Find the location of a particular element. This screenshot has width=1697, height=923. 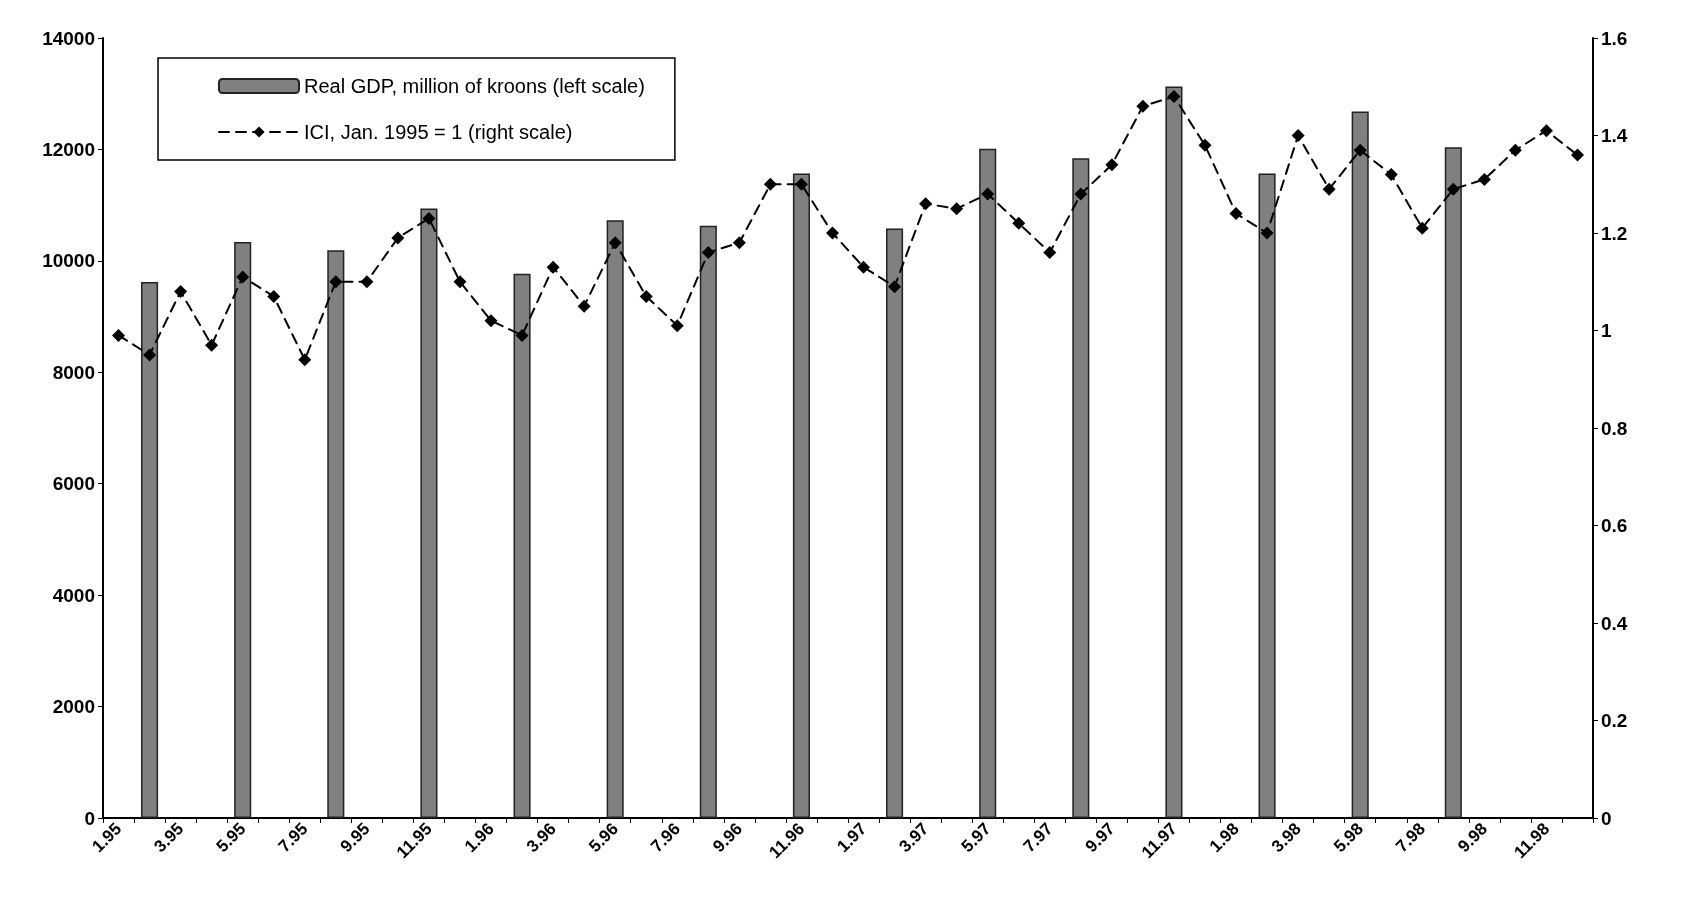

y2-tick-label: 0.6 is located at coordinates (1614, 525).